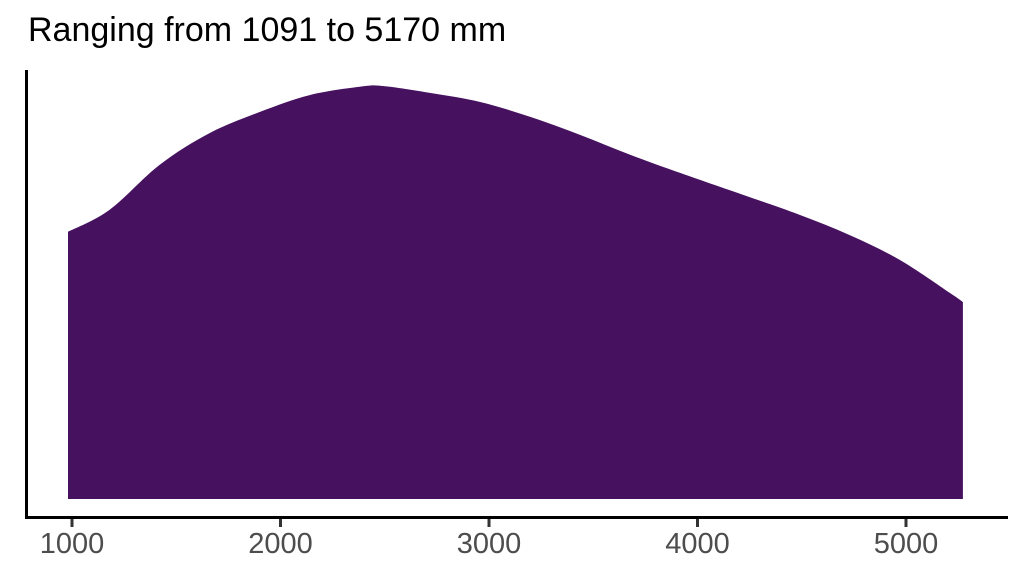  What do you see at coordinates (280, 544) in the screenshot?
I see `x-tick-label: 2000` at bounding box center [280, 544].